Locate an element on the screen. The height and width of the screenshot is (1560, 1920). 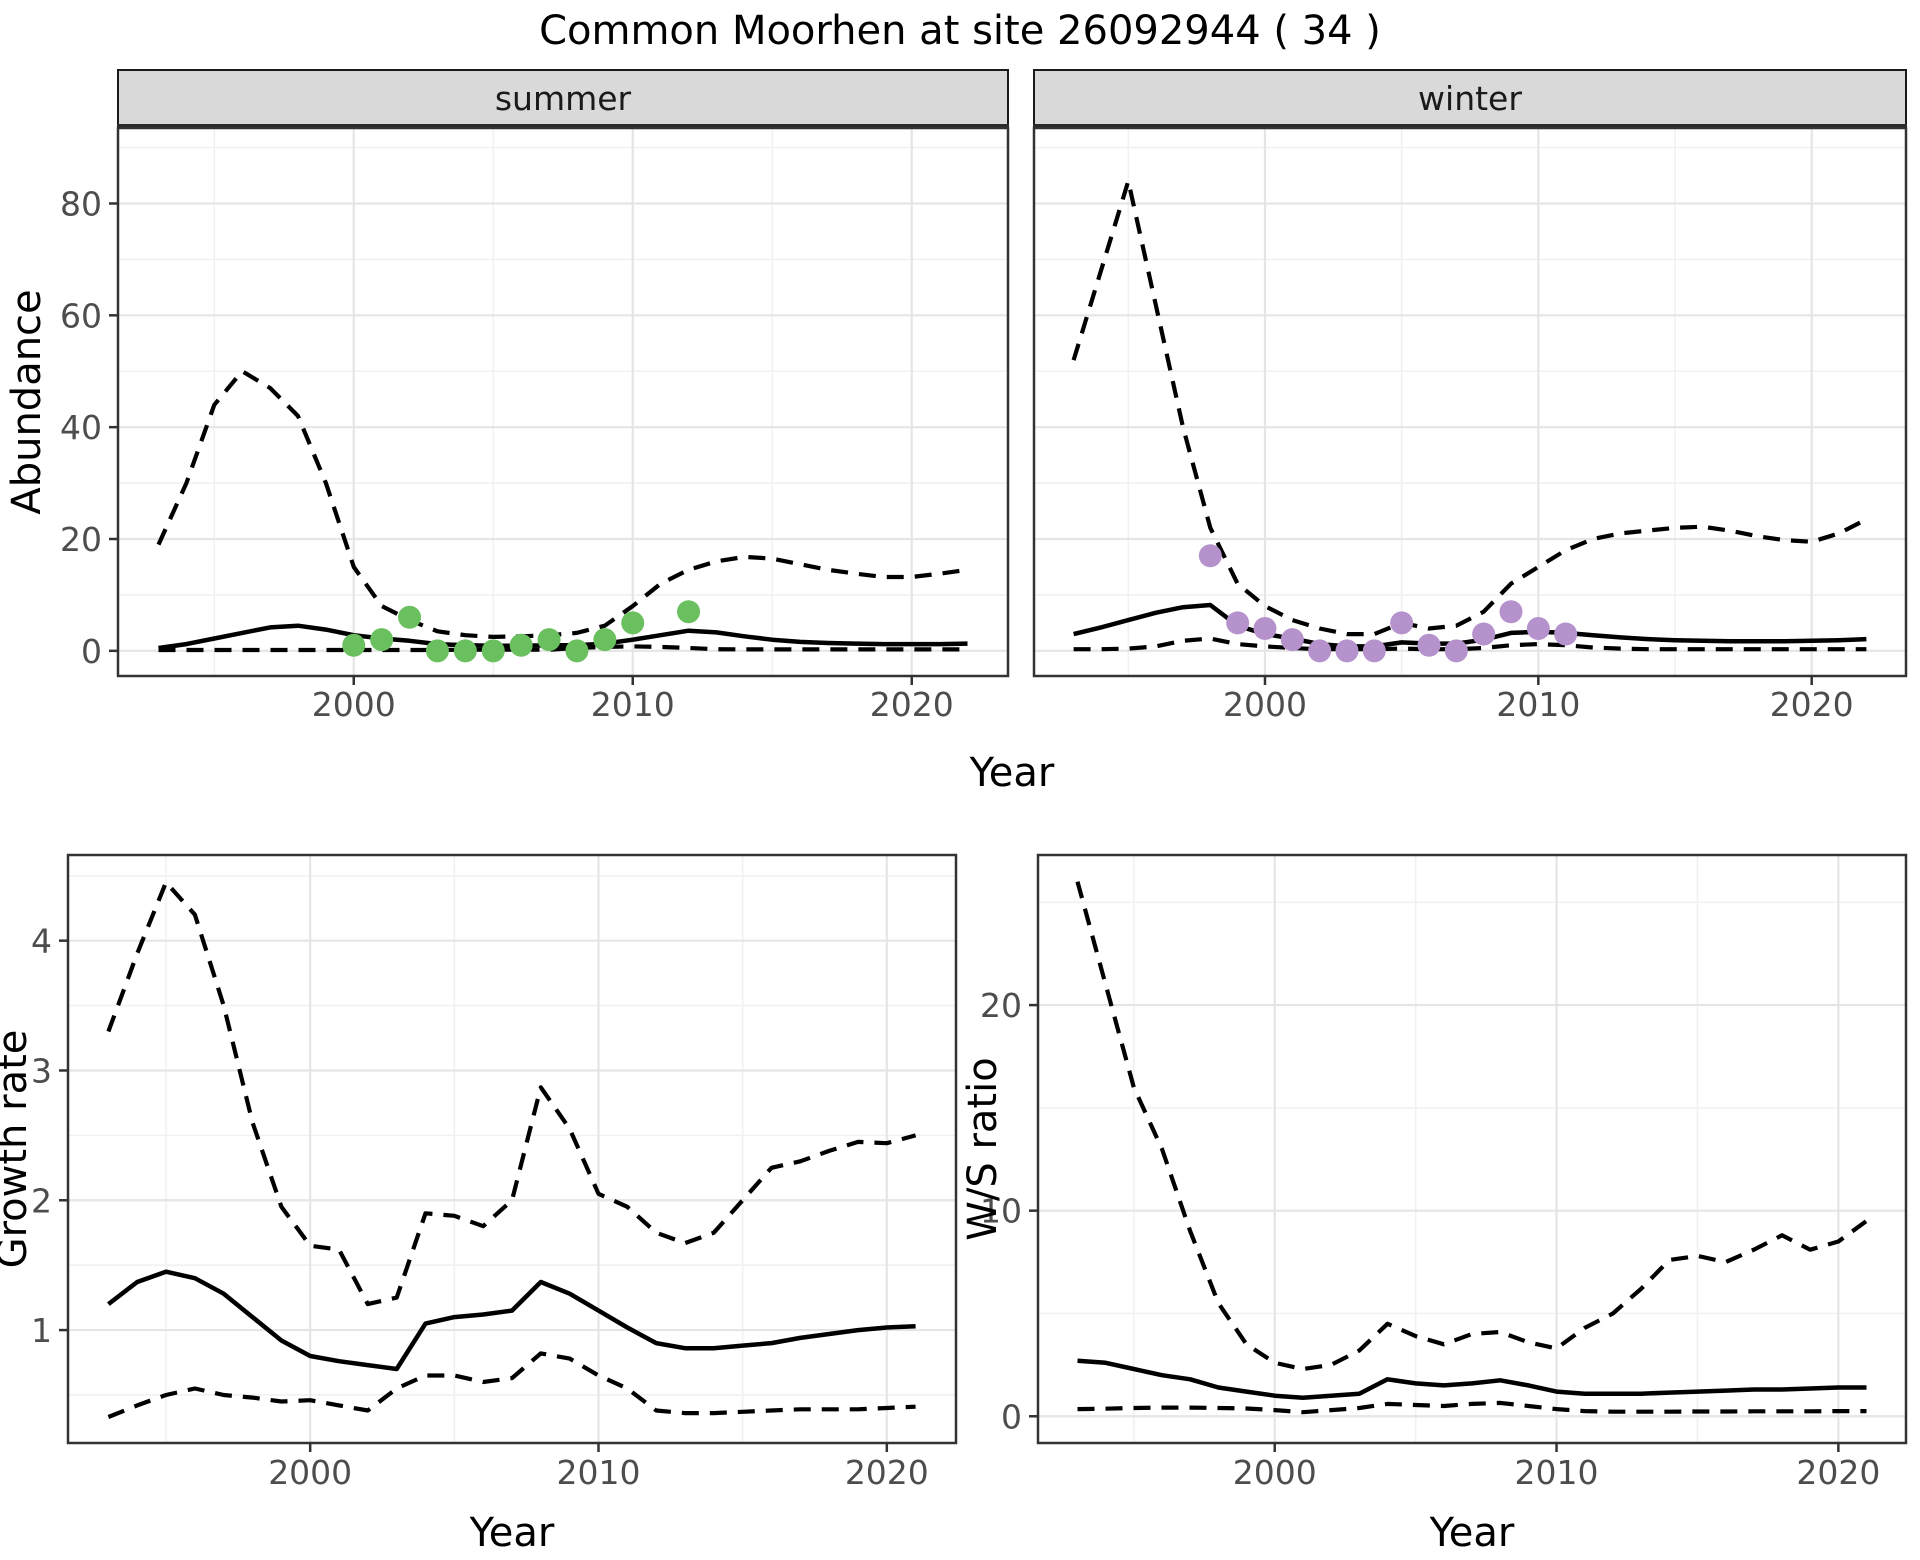
y-tick-label: 80 is located at coordinates (81, 203).